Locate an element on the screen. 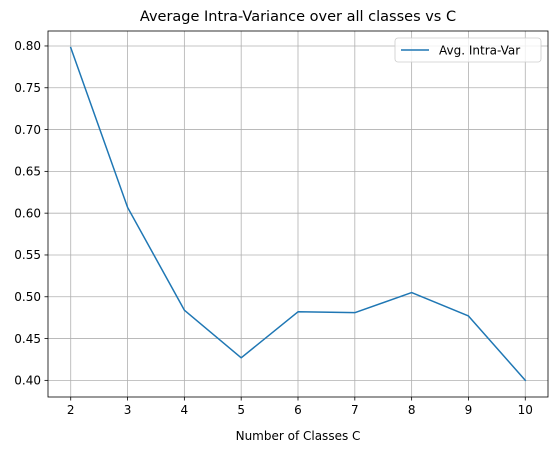 The image size is (556, 453). legend-box is located at coordinates (468, 50).